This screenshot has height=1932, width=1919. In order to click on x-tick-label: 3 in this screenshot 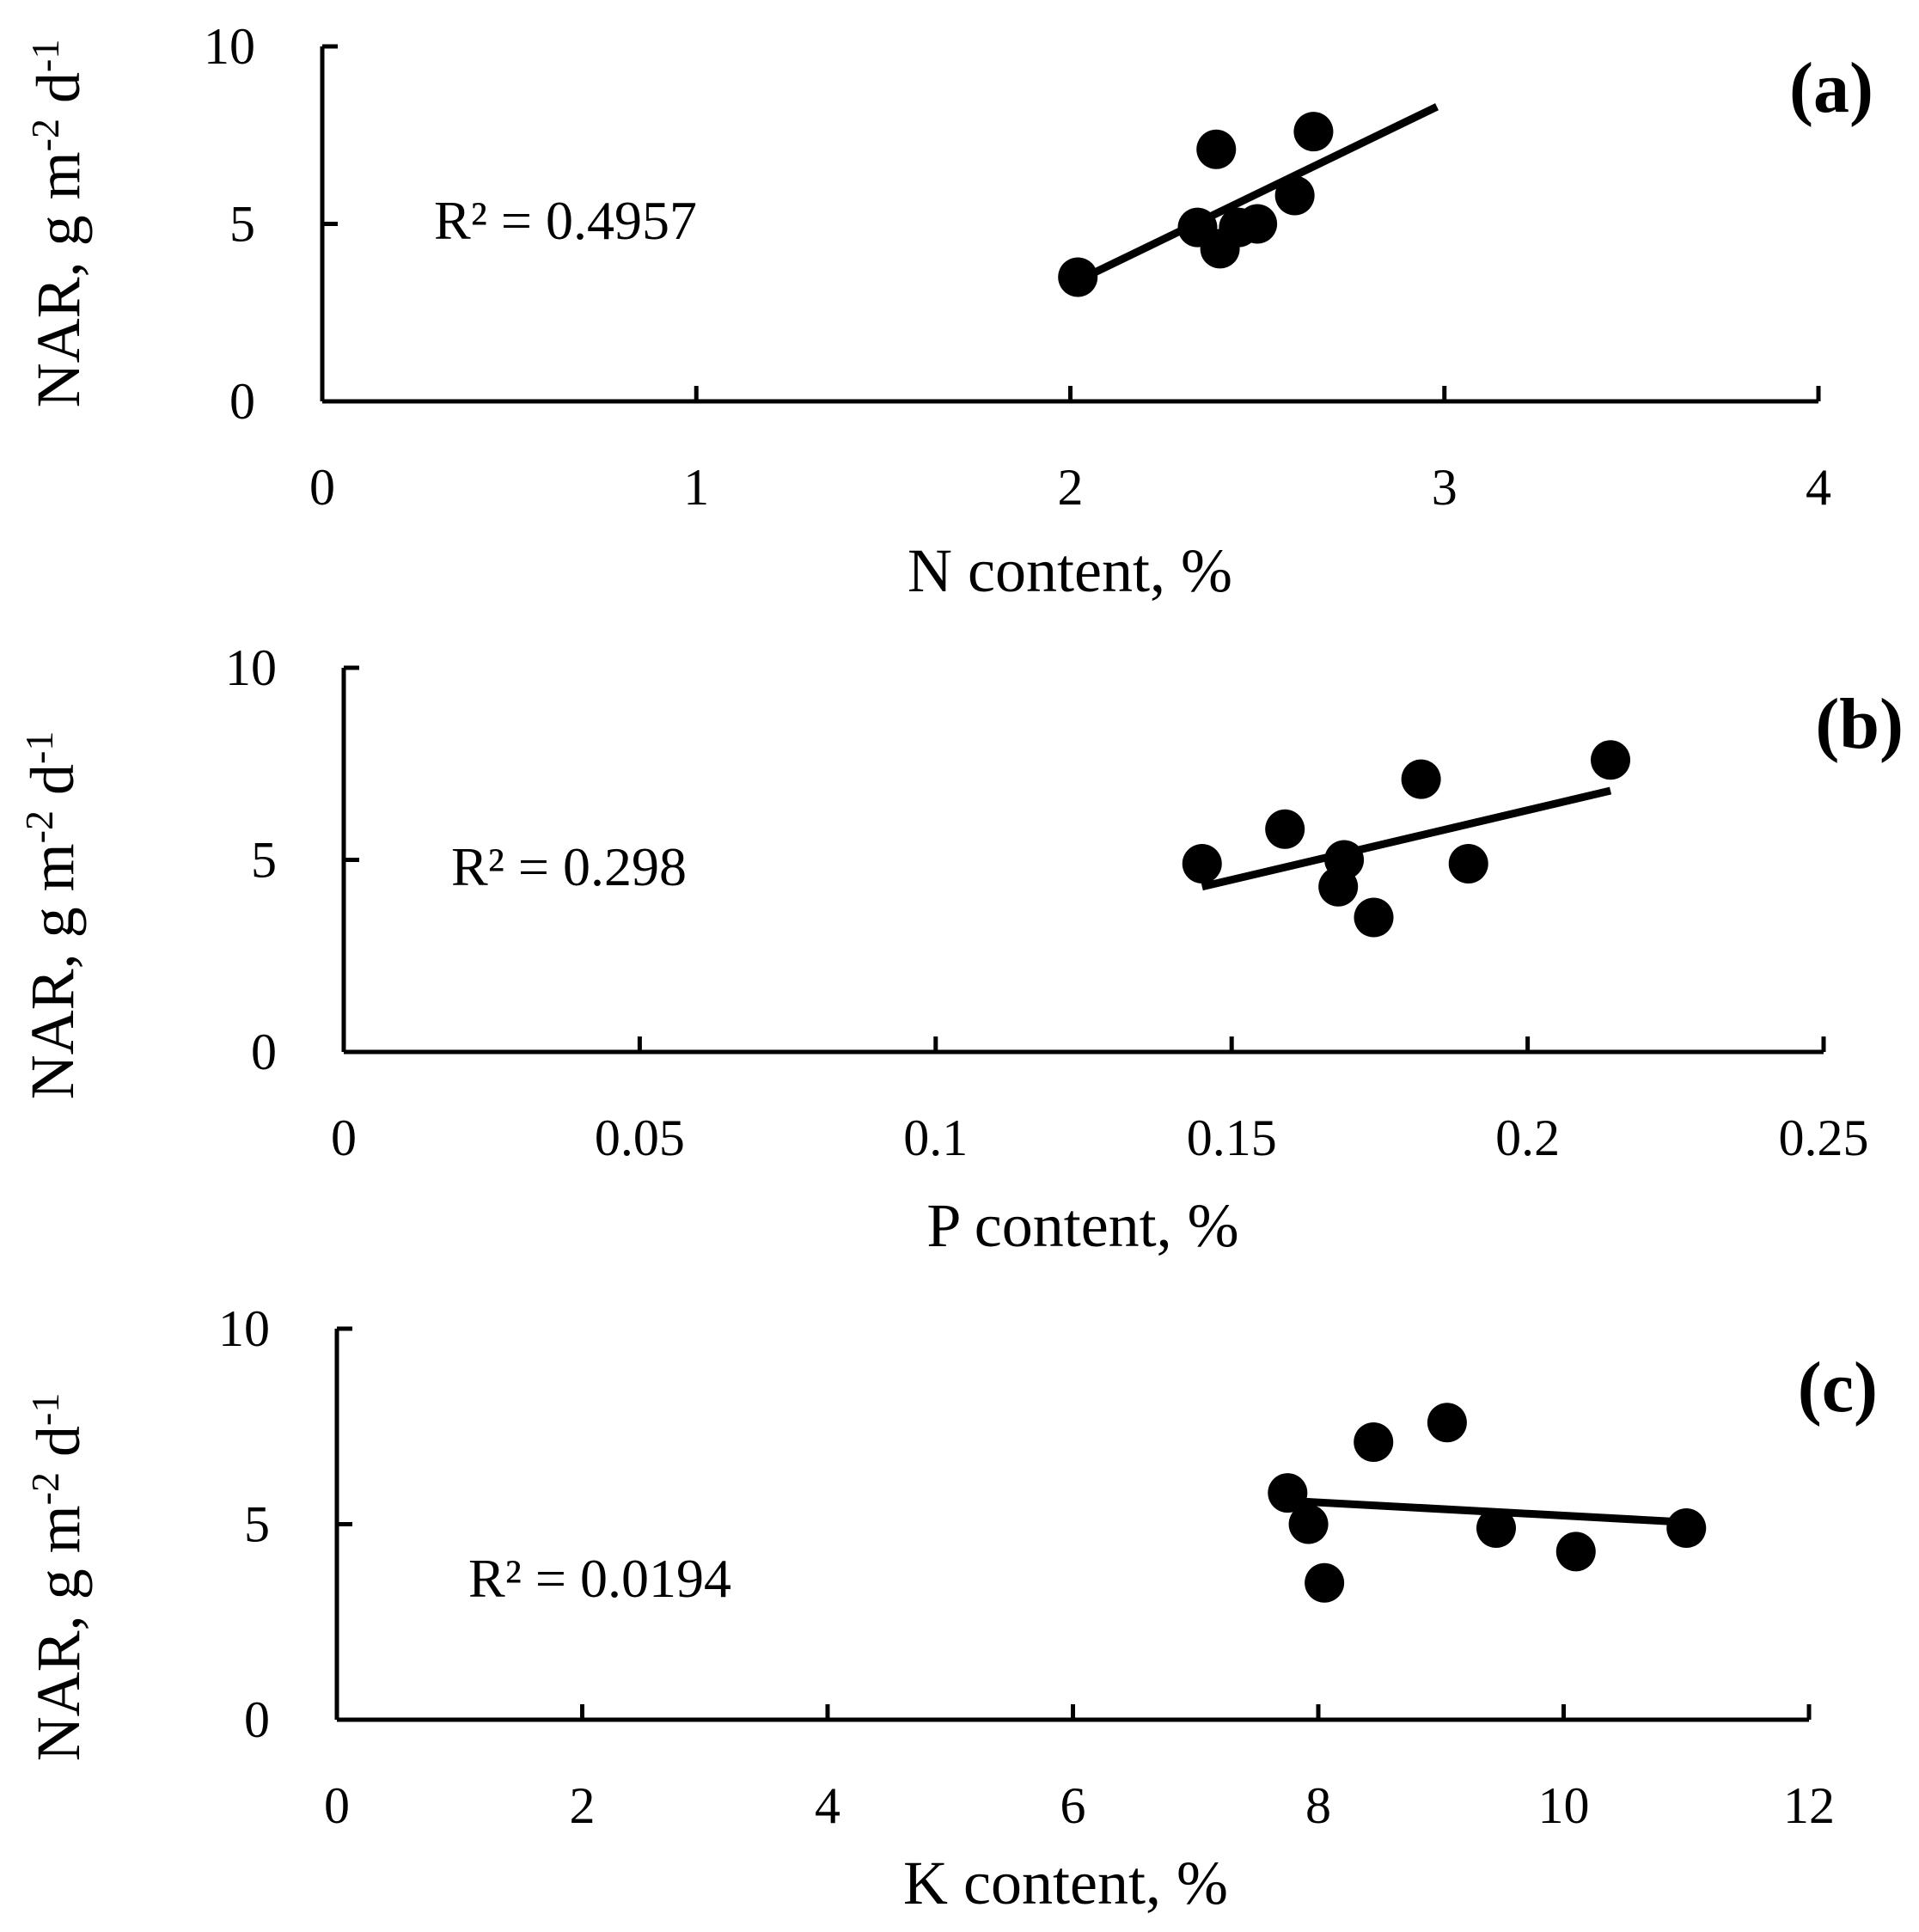, I will do `click(1445, 487)`.